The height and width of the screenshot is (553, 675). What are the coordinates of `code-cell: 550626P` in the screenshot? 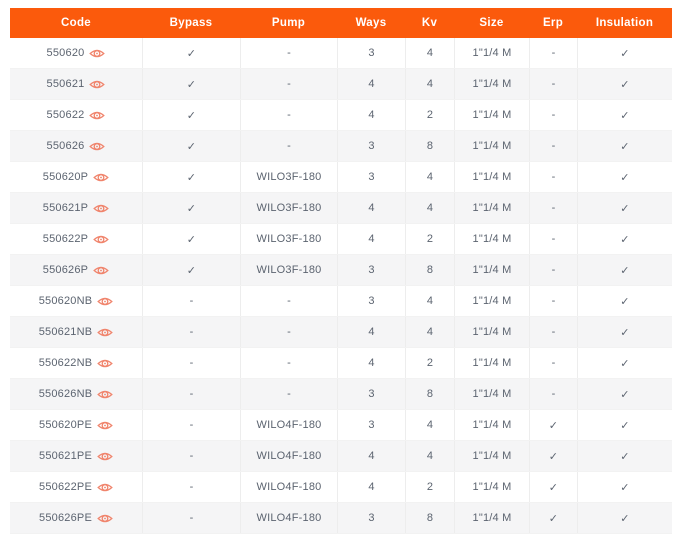 It's located at (76, 270).